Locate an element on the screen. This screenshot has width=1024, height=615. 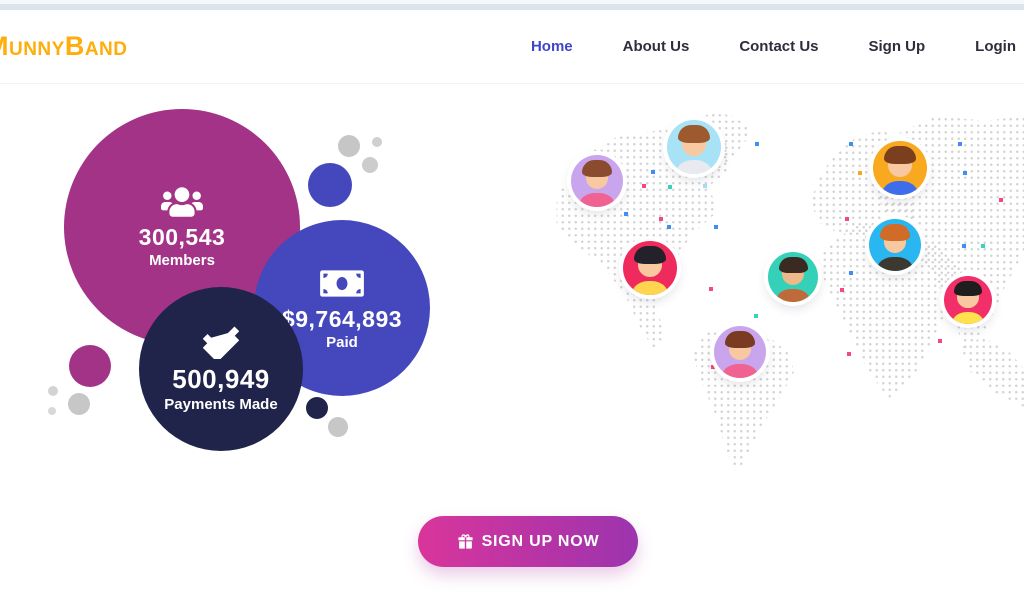
stat-value: 500,949 is located at coordinates (221, 378).